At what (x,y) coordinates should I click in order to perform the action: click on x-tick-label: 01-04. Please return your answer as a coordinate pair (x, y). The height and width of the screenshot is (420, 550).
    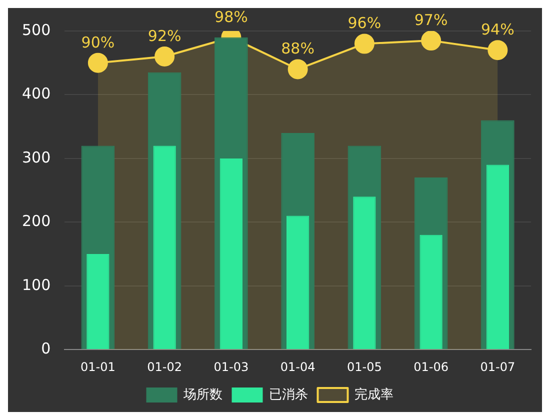
    Looking at the image, I should click on (298, 367).